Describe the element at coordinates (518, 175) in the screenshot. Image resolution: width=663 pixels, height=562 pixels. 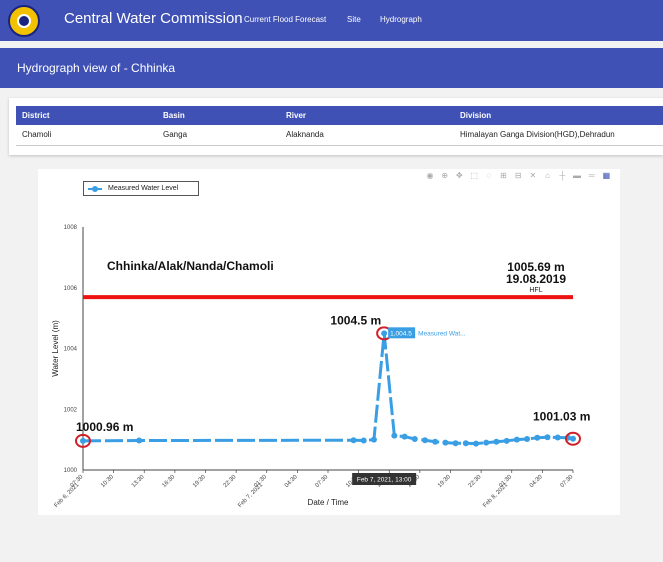
I see `zoom-out-icon: ⊟` at that location.